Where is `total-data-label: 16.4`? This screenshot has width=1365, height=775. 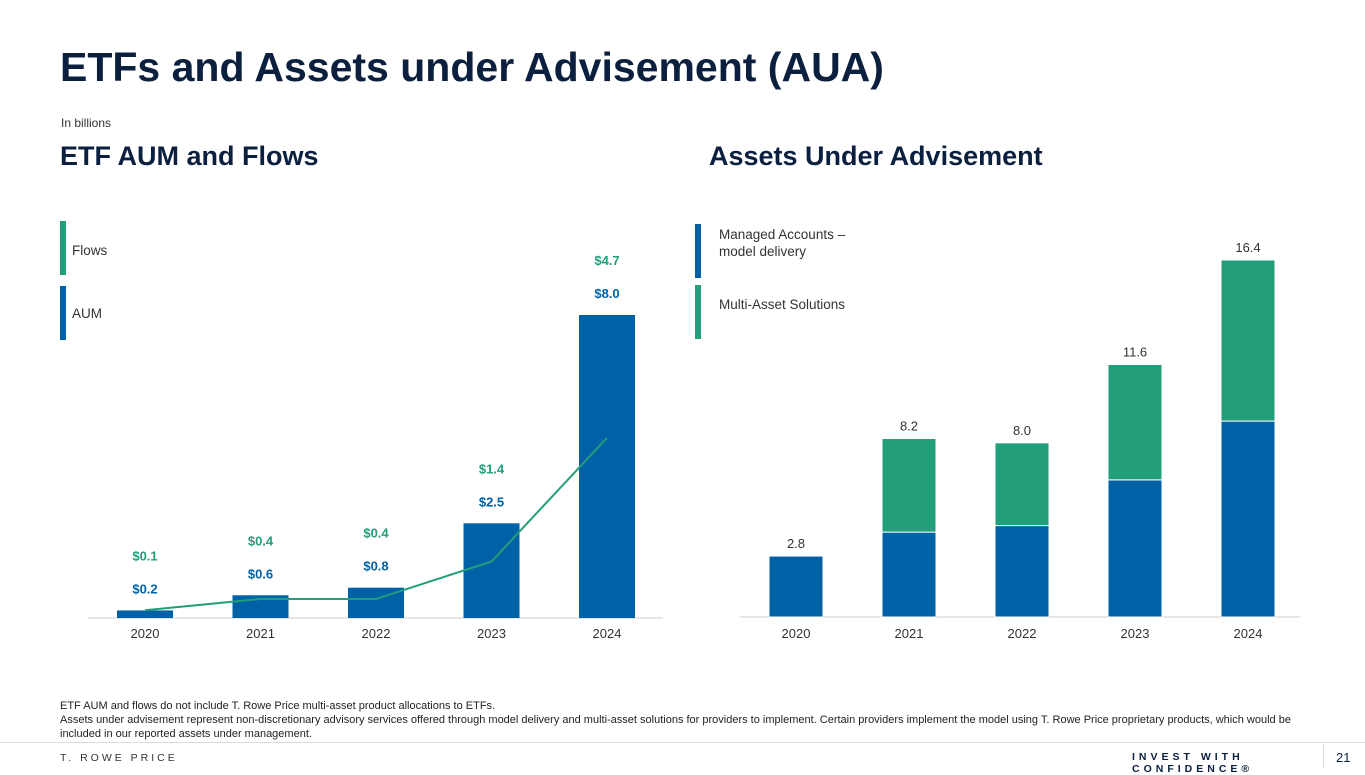 total-data-label: 16.4 is located at coordinates (1247, 247).